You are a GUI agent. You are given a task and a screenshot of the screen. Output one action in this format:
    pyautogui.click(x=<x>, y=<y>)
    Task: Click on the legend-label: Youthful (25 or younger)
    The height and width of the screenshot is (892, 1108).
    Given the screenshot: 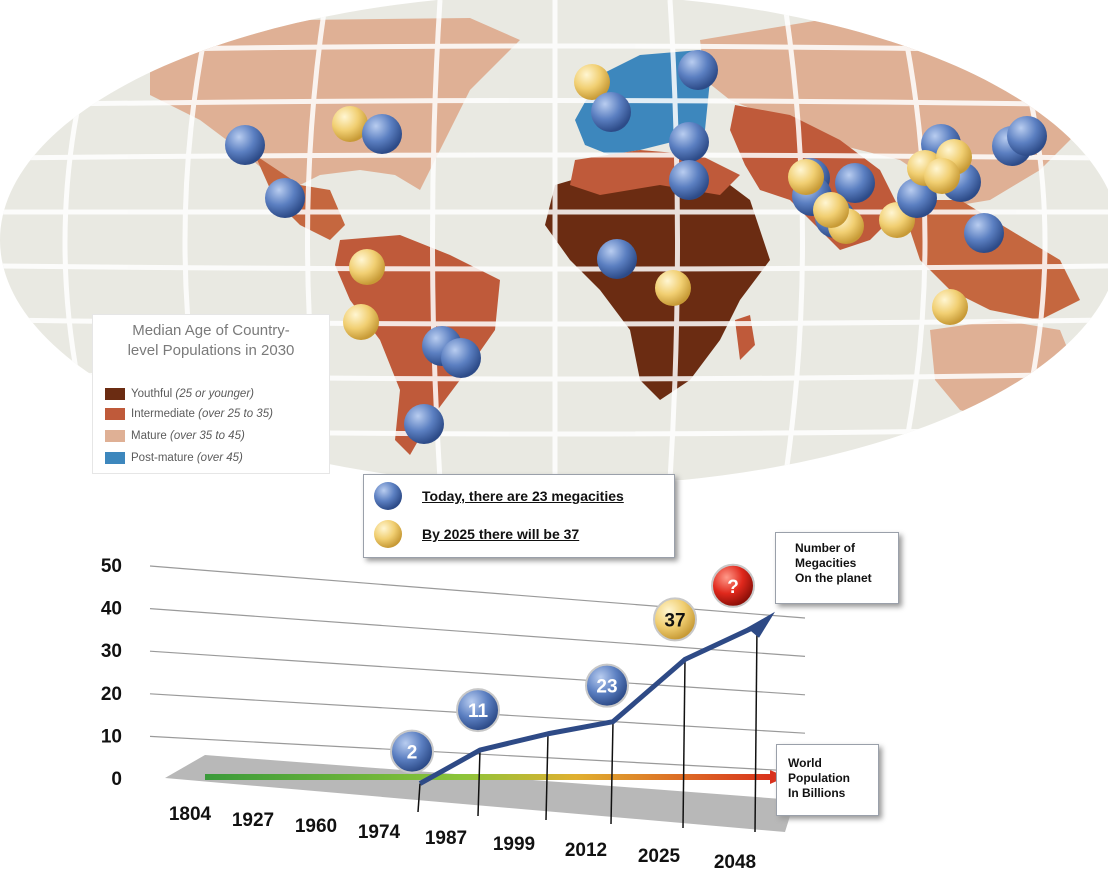 What is the action you would take?
    pyautogui.click(x=192, y=394)
    